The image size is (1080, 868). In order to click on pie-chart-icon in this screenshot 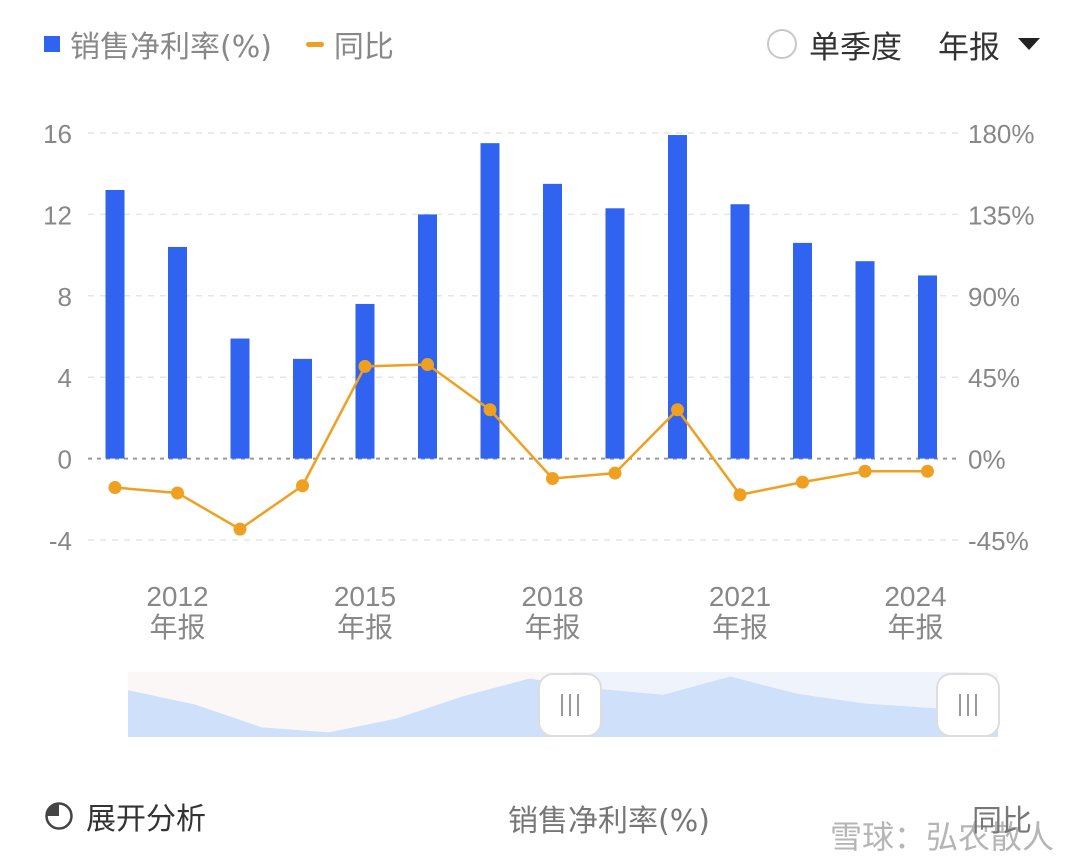, I will do `click(59, 816)`.